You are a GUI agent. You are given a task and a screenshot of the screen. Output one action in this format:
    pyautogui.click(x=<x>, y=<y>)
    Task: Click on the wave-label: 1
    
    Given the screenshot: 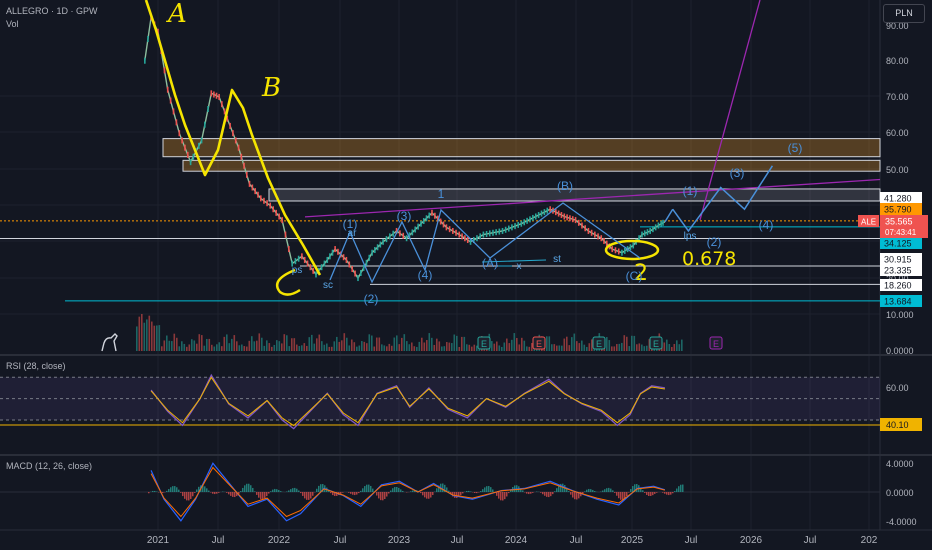 What is the action you would take?
    pyautogui.click(x=441, y=194)
    